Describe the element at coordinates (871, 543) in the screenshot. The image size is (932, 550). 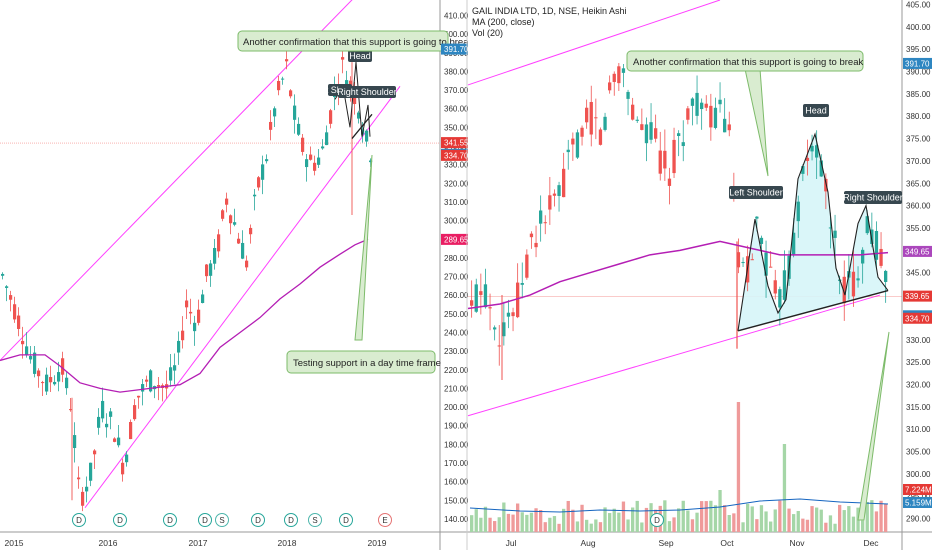
I see `right-x-tick-label: Dec` at that location.